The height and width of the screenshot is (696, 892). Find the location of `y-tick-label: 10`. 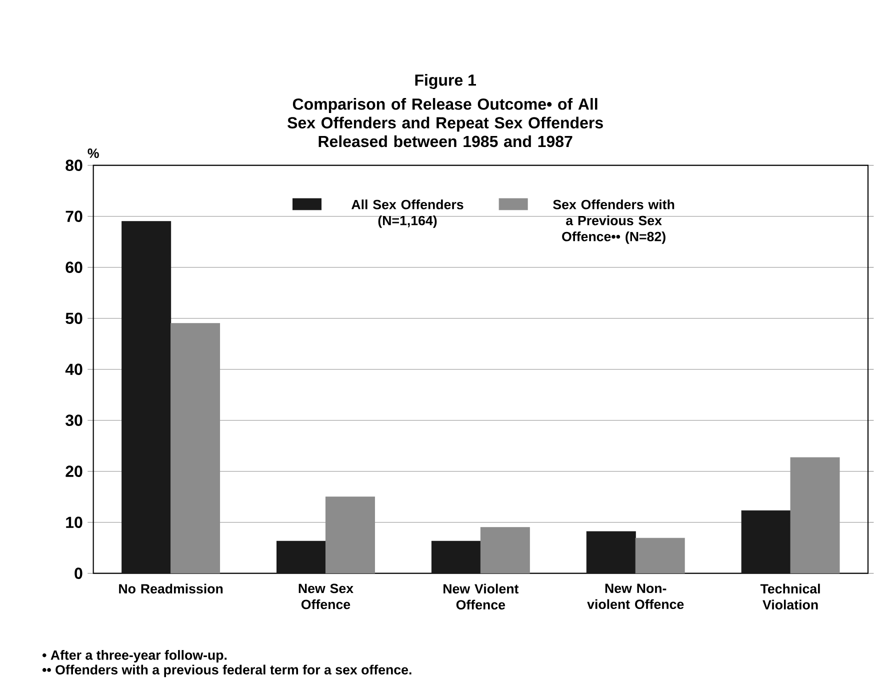

y-tick-label: 10 is located at coordinates (74, 522).